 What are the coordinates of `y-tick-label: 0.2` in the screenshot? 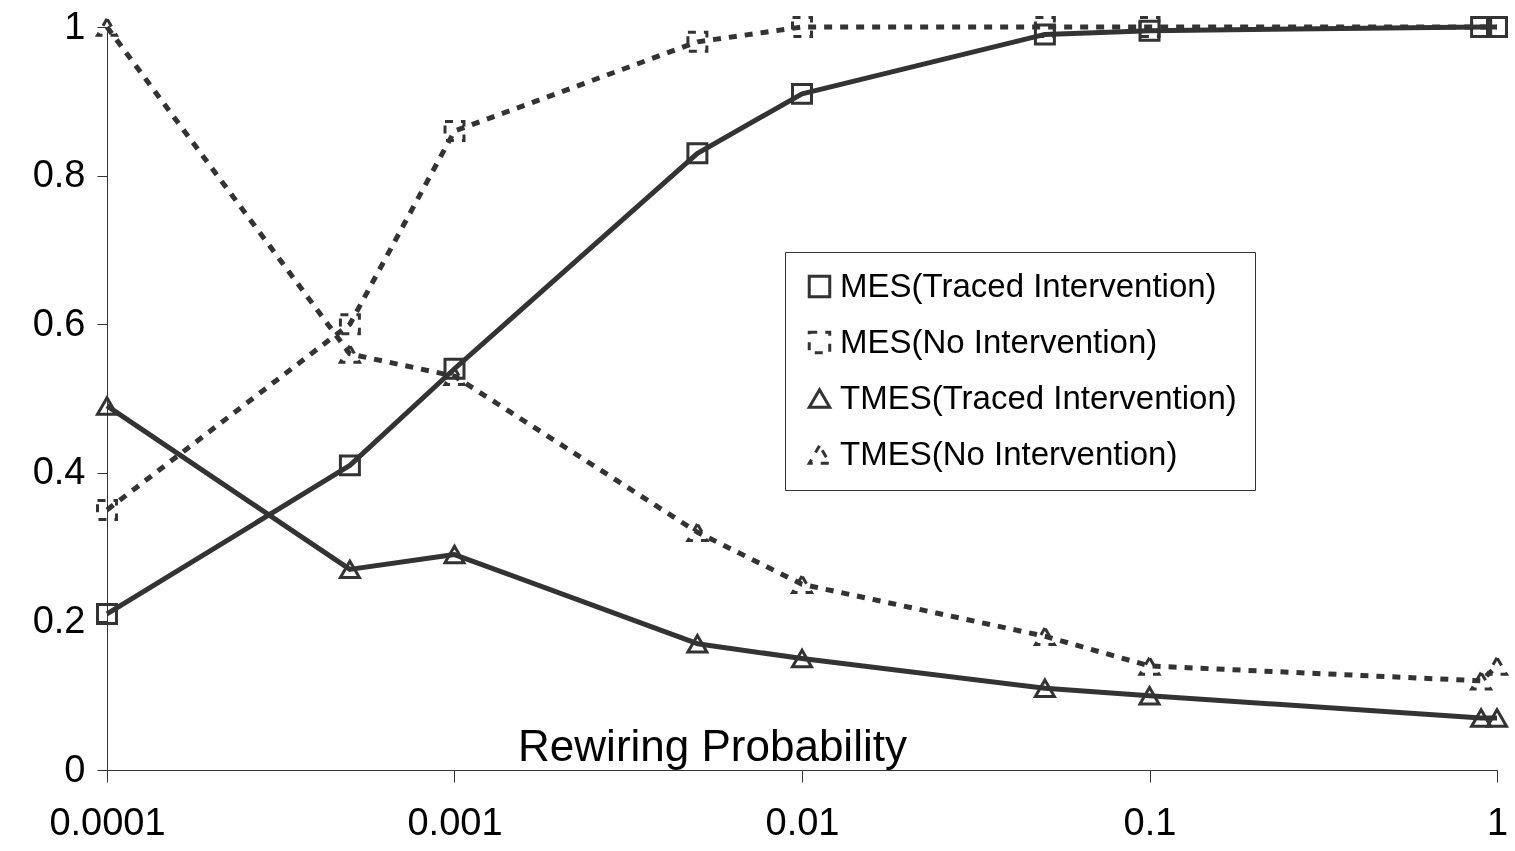 It's located at (59, 619).